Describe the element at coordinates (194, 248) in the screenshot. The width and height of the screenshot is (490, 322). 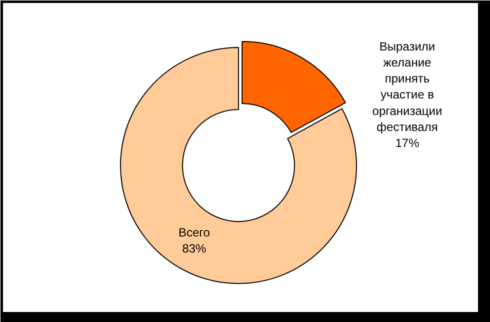
I see `data-label: 83%` at that location.